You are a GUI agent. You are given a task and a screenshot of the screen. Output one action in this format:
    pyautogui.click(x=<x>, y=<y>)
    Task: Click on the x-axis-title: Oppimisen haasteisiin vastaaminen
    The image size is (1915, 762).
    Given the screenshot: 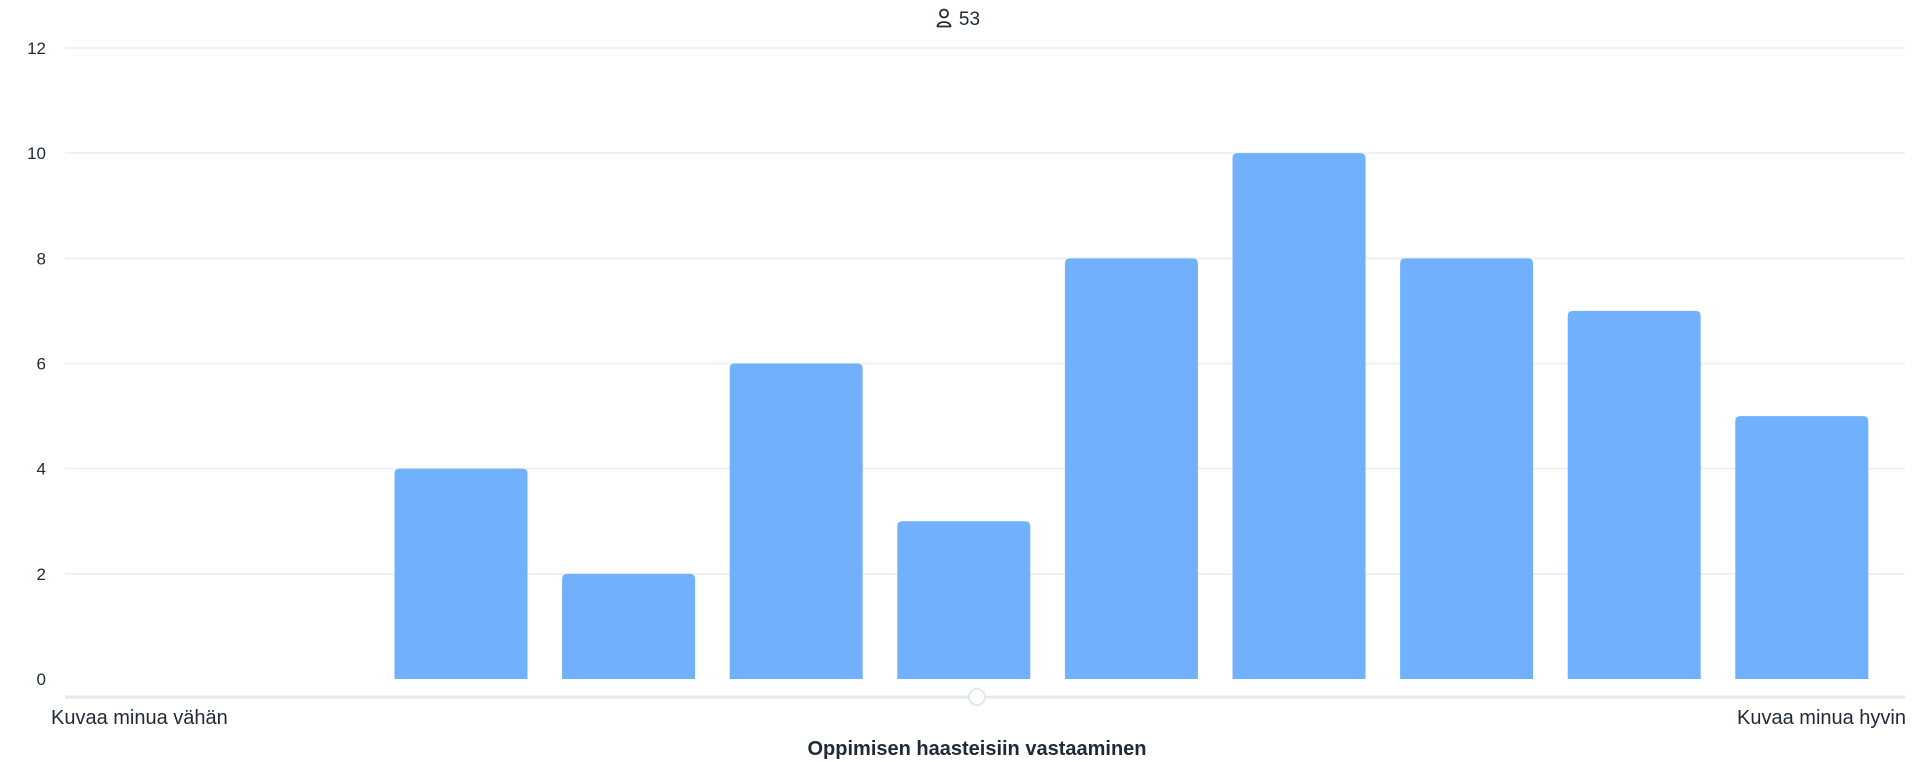 What is the action you would take?
    pyautogui.click(x=976, y=749)
    